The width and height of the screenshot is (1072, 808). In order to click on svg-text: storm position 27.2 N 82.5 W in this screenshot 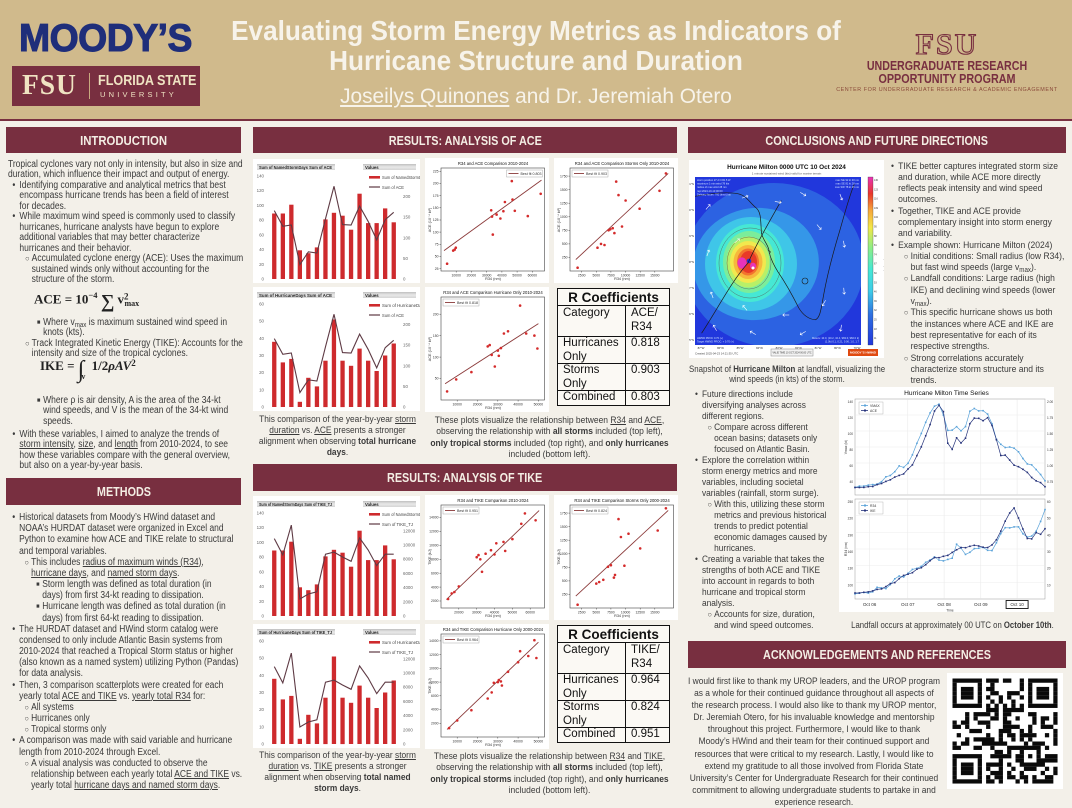, I will do `click(714, 180)`.